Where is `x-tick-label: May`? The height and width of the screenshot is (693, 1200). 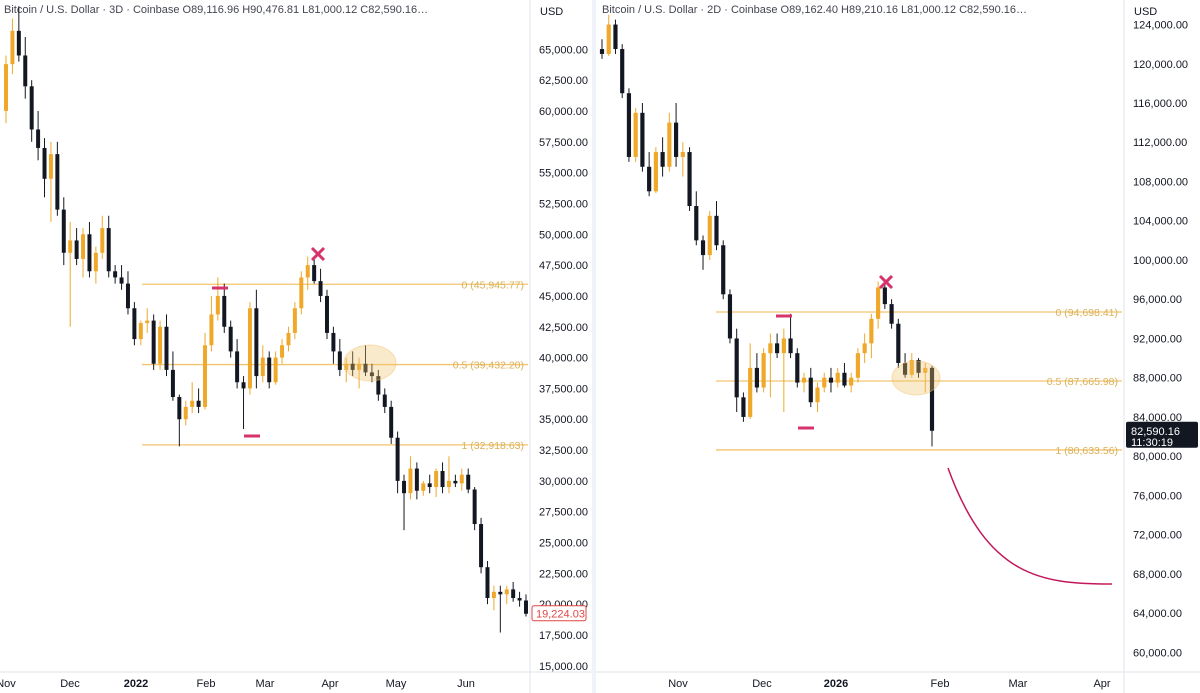
x-tick-label: May is located at coordinates (396, 684).